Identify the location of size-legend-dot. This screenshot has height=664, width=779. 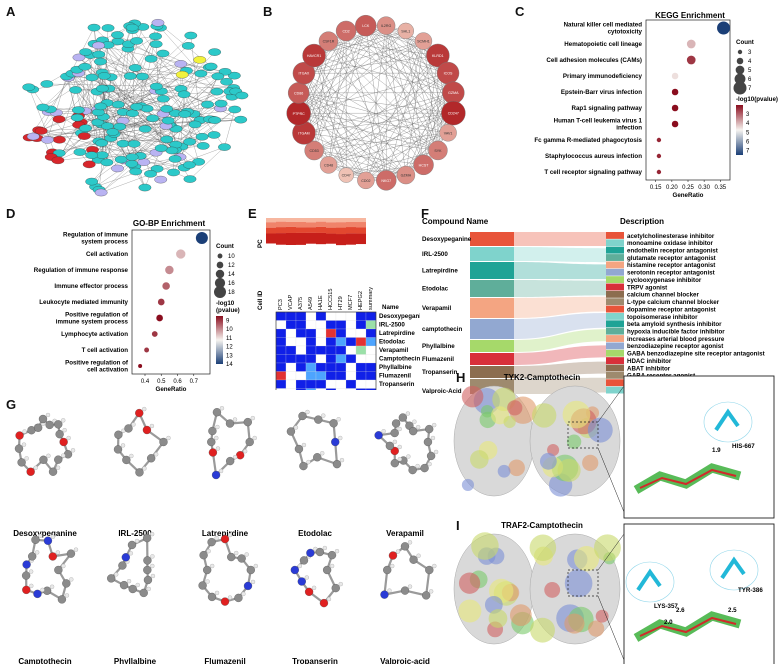
(220, 265).